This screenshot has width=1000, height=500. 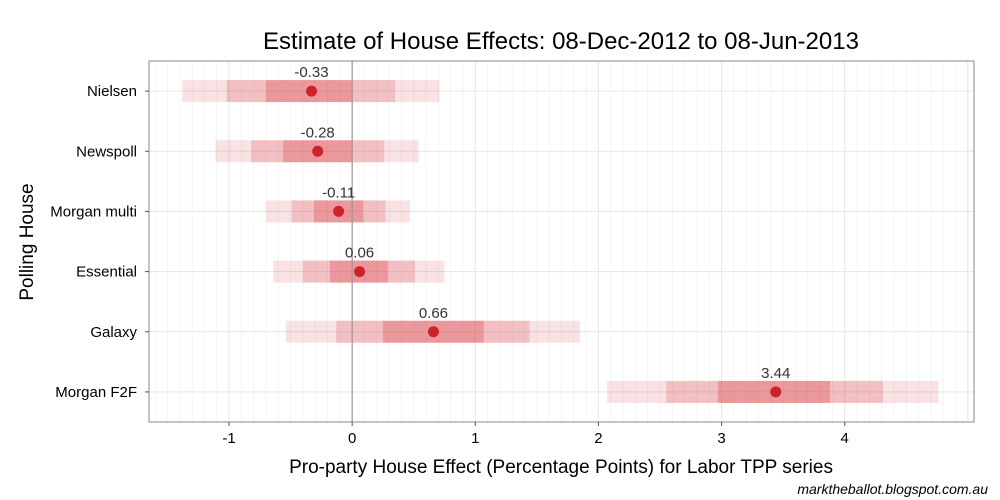 What do you see at coordinates (106, 151) in the screenshot?
I see `y-tick-label: Newspoll` at bounding box center [106, 151].